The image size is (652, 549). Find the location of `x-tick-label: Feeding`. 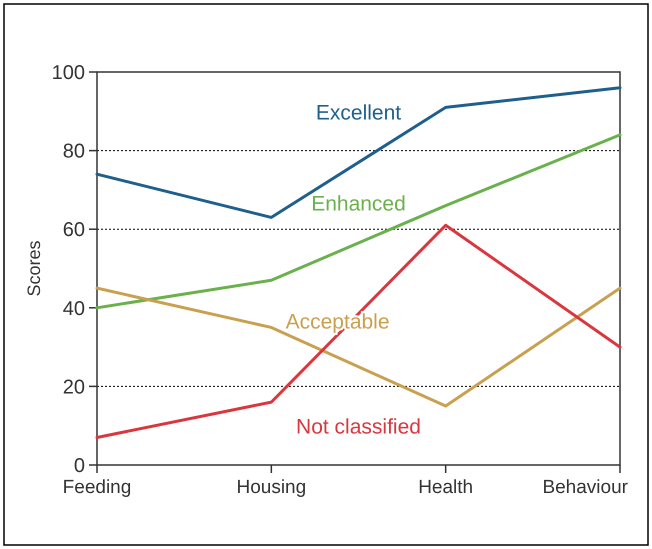

x-tick-label: Feeding is located at coordinates (97, 487).